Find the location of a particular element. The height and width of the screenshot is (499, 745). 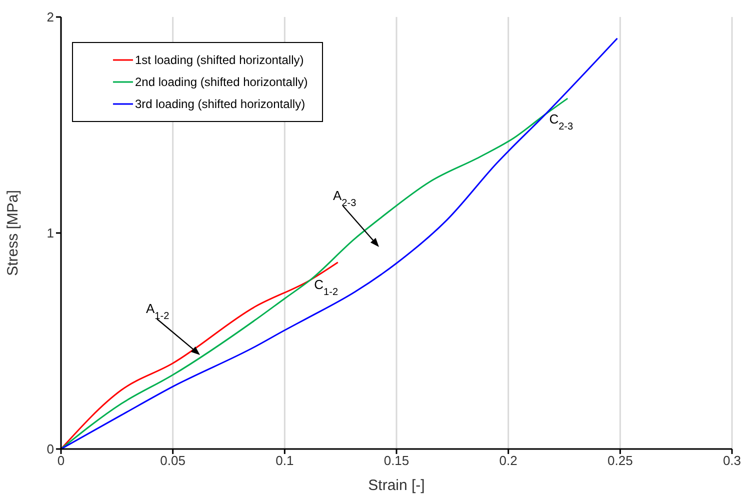

x-tick-label: 0.05 is located at coordinates (173, 460).